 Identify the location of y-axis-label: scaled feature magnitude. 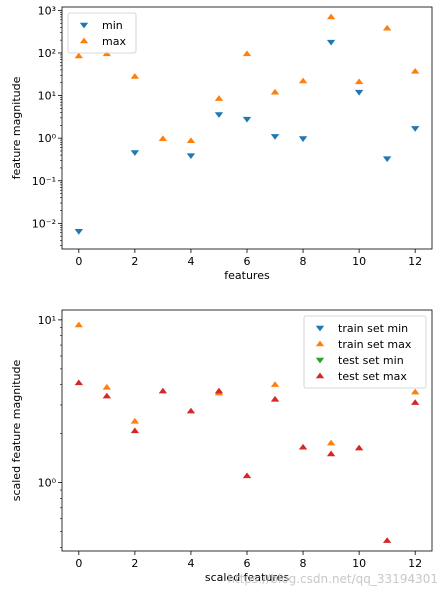
(16, 431).